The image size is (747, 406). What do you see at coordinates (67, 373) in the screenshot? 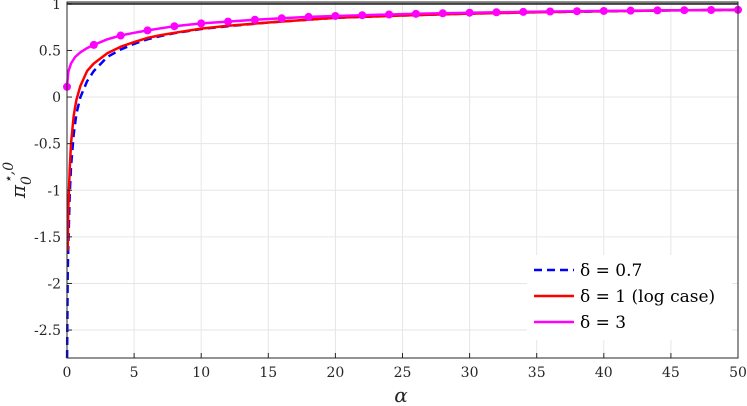
I see `x-tick-label: 0` at bounding box center [67, 373].